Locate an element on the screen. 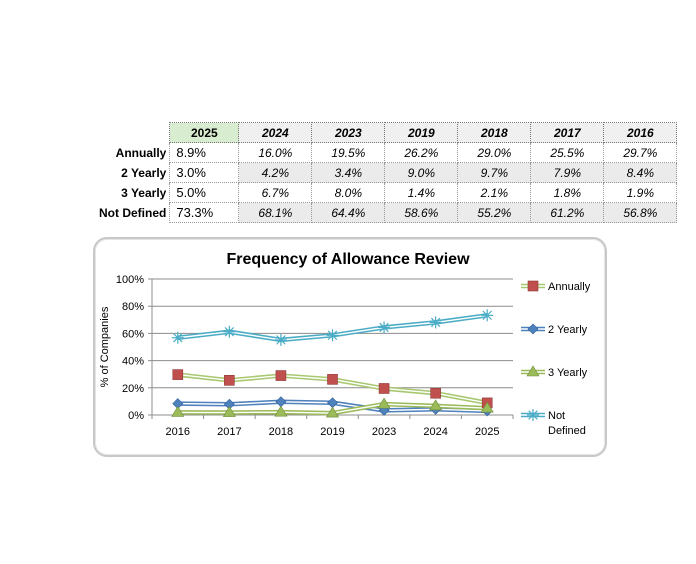 Image resolution: width=696 pixels, height=564 pixels. table-cell: 8.9% is located at coordinates (204, 152).